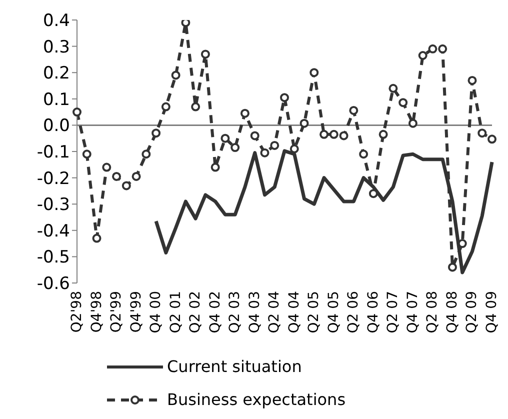 The height and width of the screenshot is (419, 508). I want to click on legend-label: Current situation, so click(234, 366).